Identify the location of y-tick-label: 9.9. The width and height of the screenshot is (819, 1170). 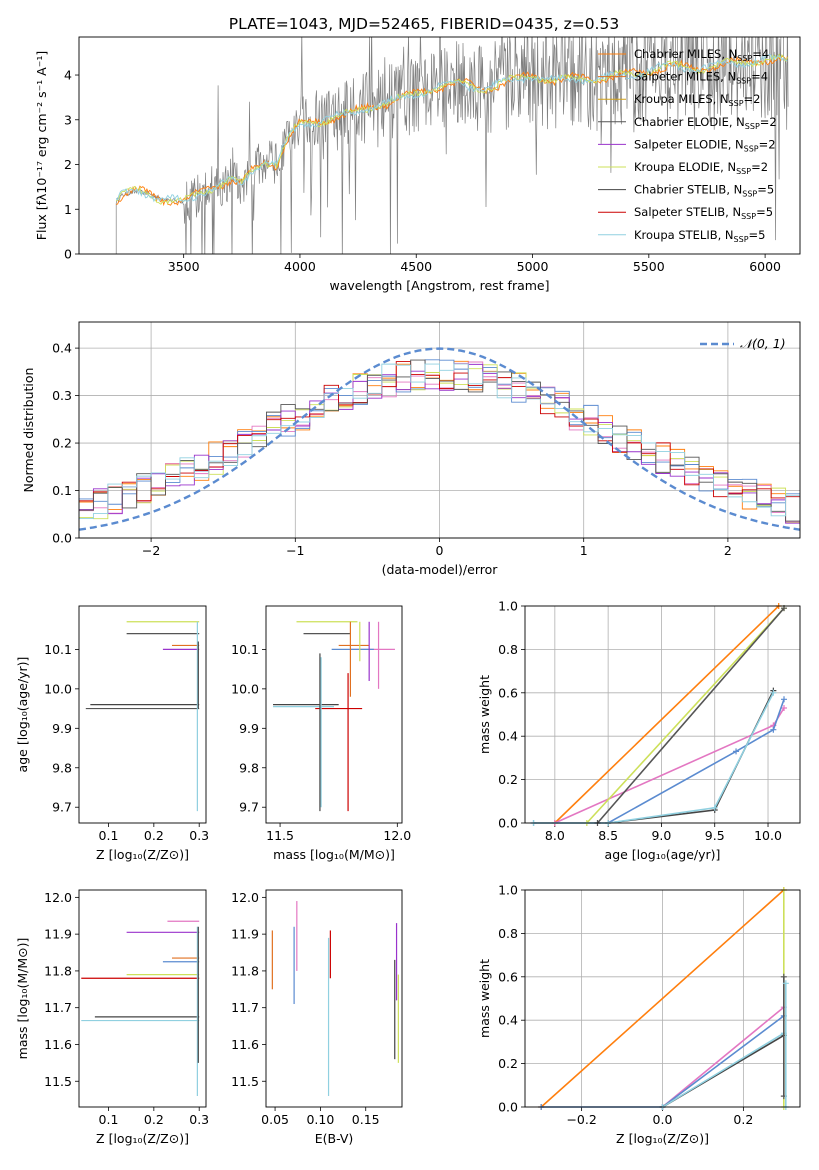
(249, 728).